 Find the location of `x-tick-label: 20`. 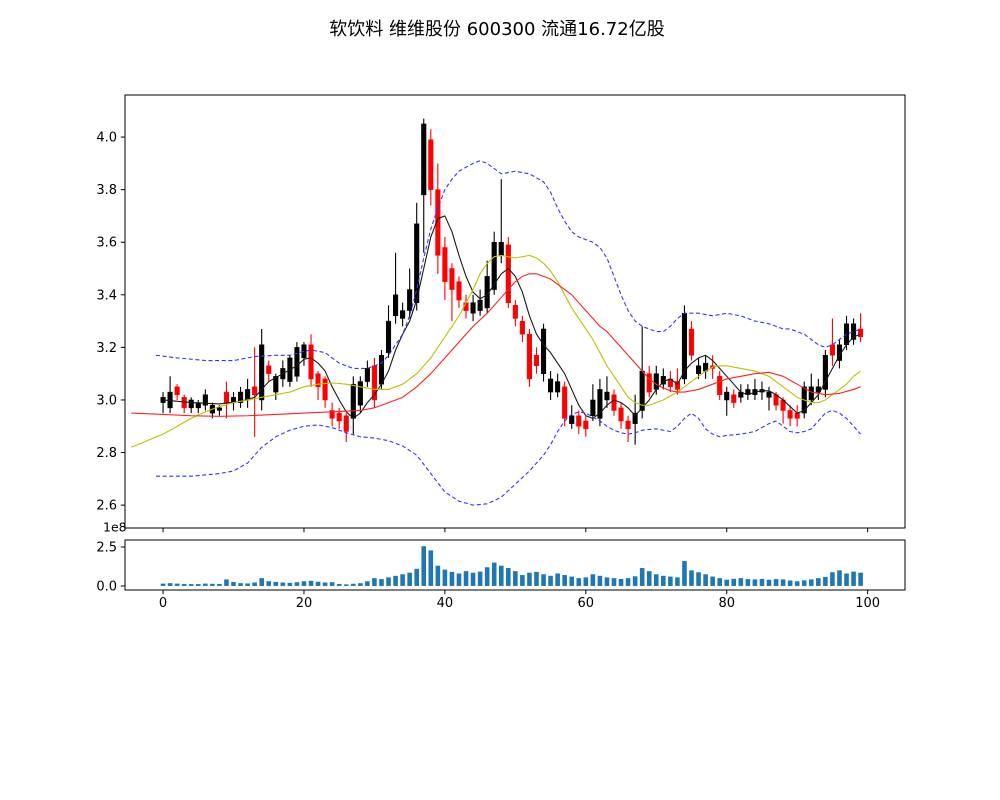

x-tick-label: 20 is located at coordinates (304, 603).